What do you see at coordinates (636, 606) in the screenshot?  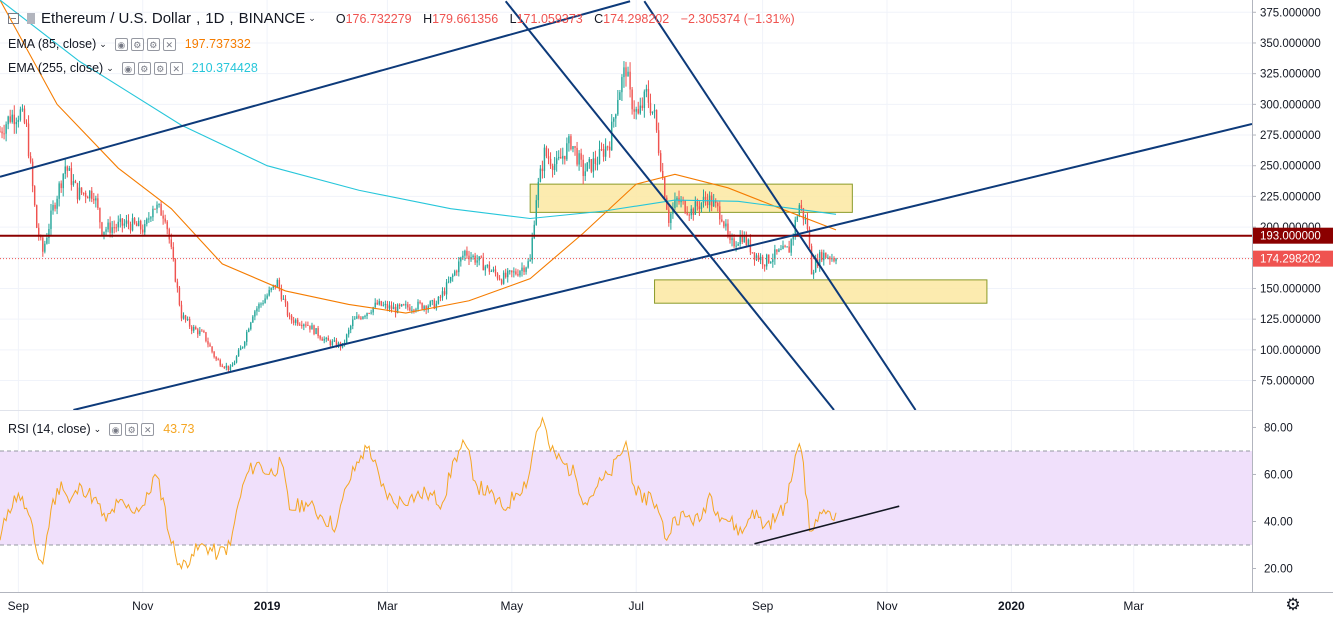 I see `time-tick-label: Jul` at bounding box center [636, 606].